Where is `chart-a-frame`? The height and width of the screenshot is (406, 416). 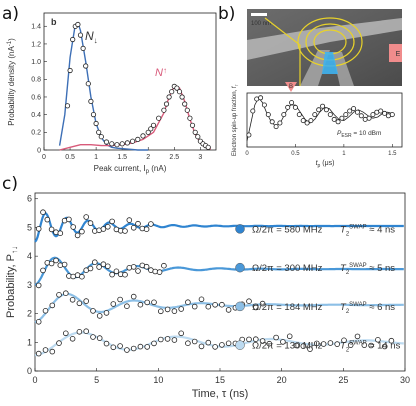 chart-a-frame is located at coordinates (130, 81).